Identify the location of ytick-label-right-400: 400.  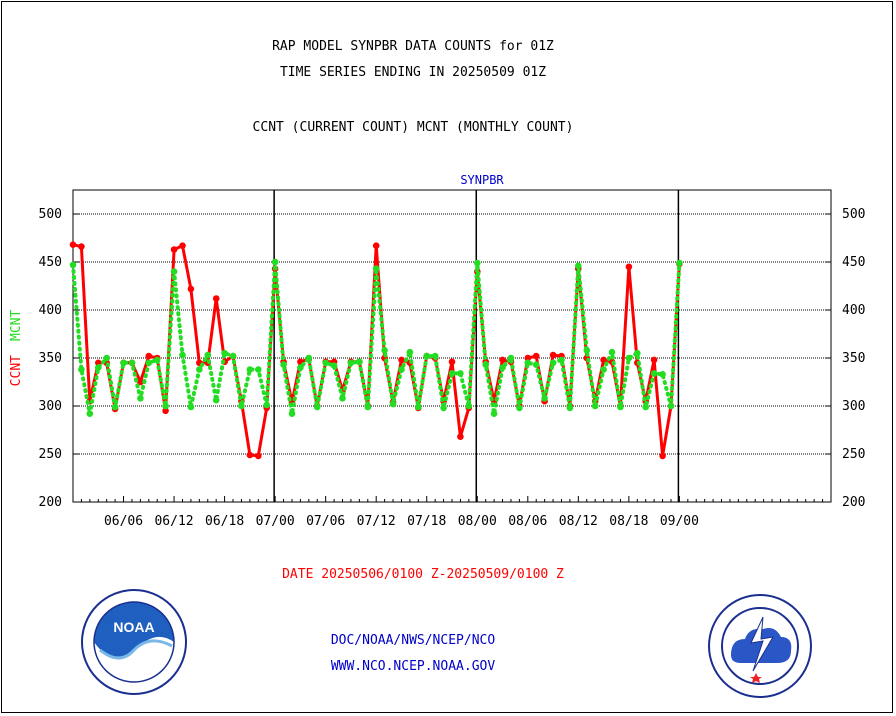
(853, 310).